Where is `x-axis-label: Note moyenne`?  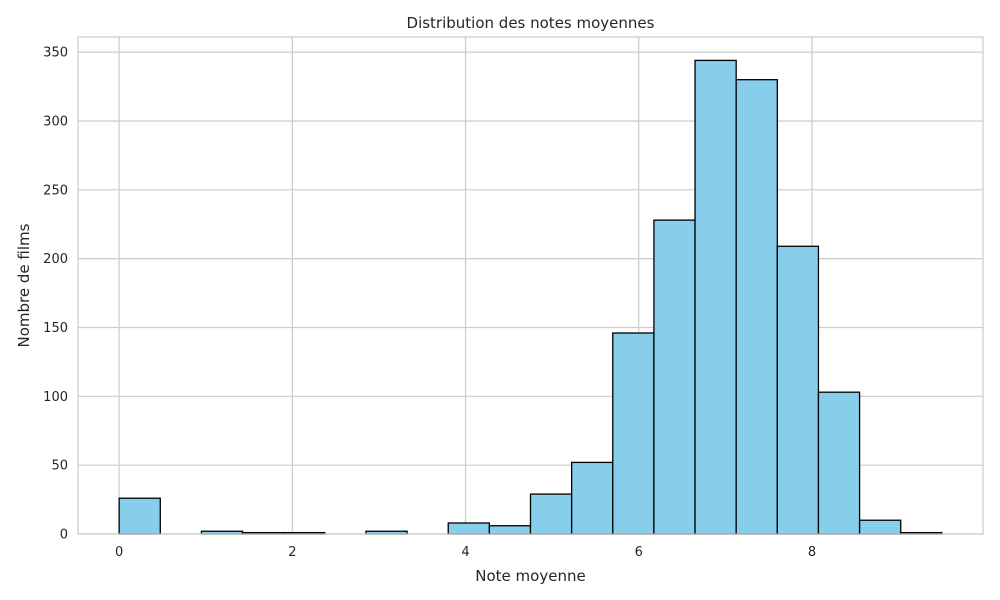
x-axis-label: Note moyenne is located at coordinates (530, 576).